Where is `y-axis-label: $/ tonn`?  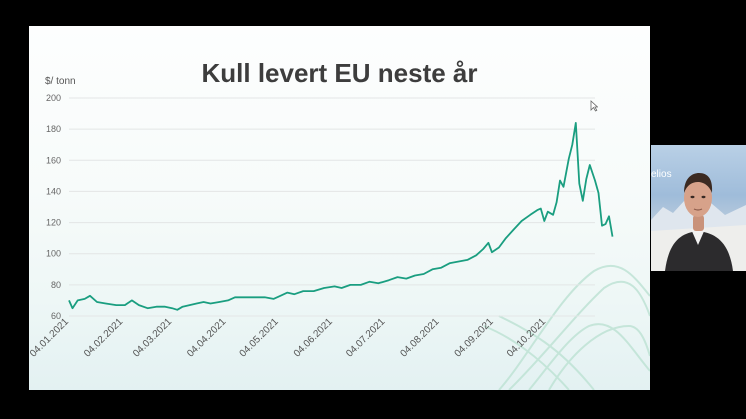 y-axis-label: $/ tonn is located at coordinates (60, 81).